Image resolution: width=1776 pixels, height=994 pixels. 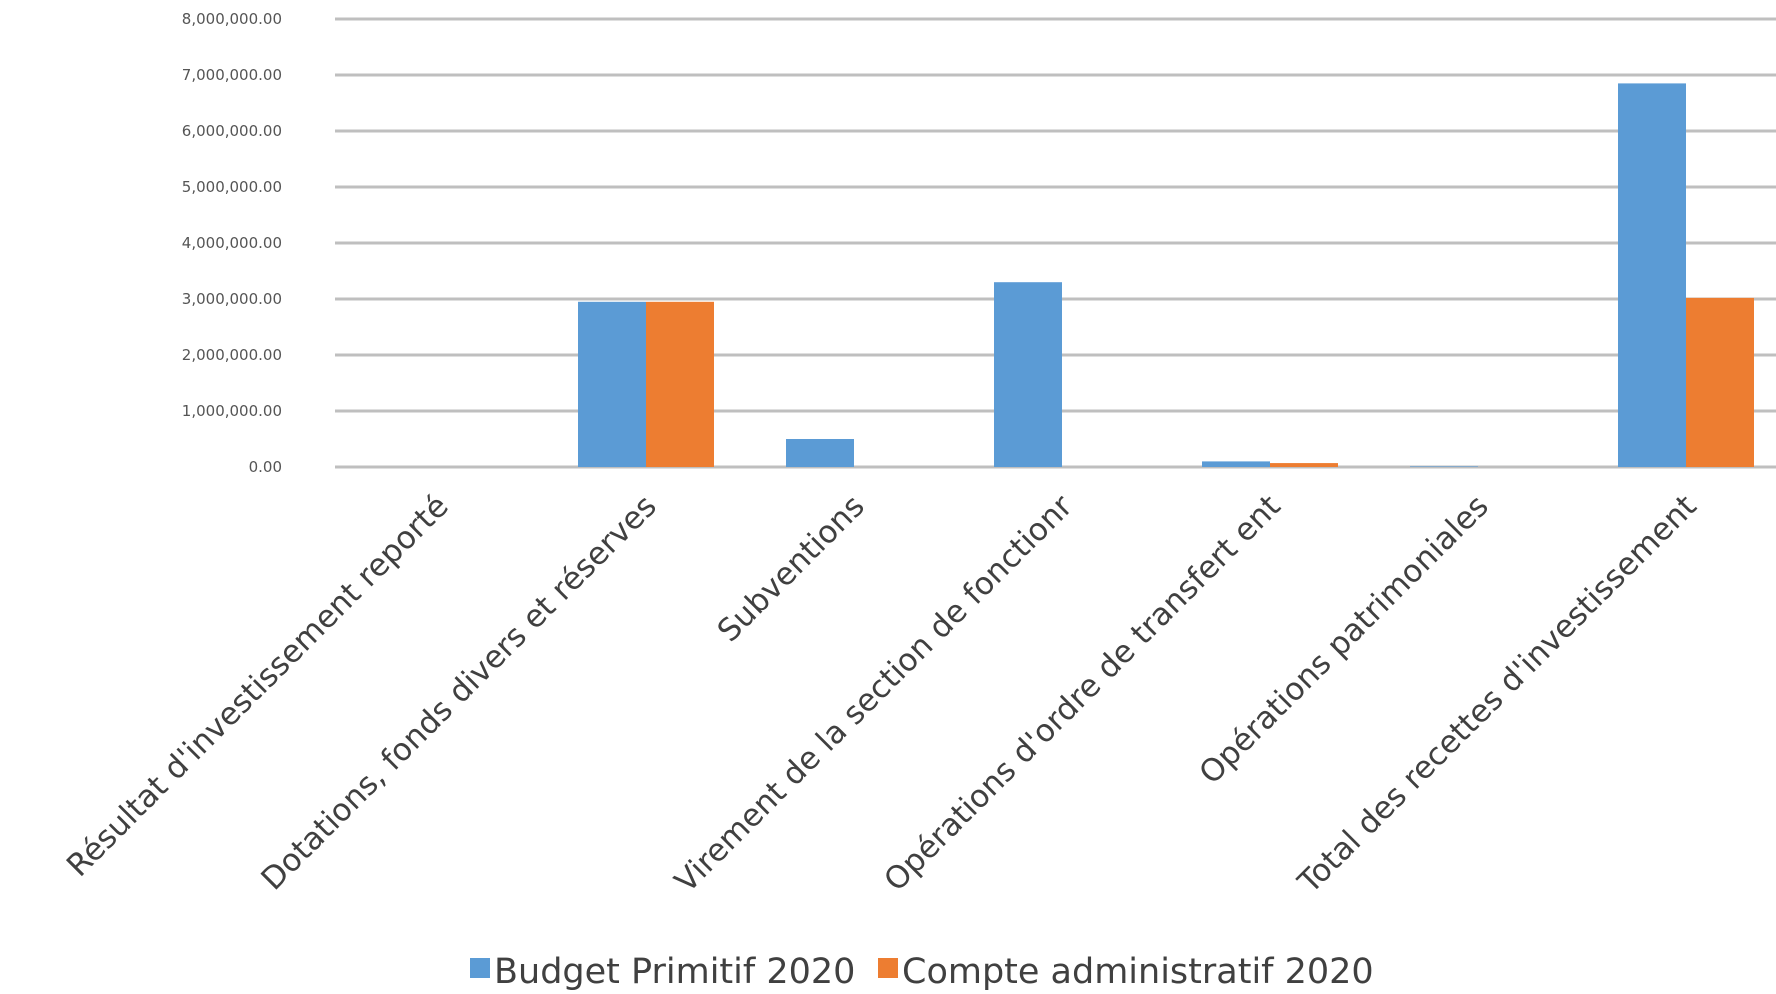 I want to click on y-tick-label: 1,000,000.00, so click(x=232, y=411).